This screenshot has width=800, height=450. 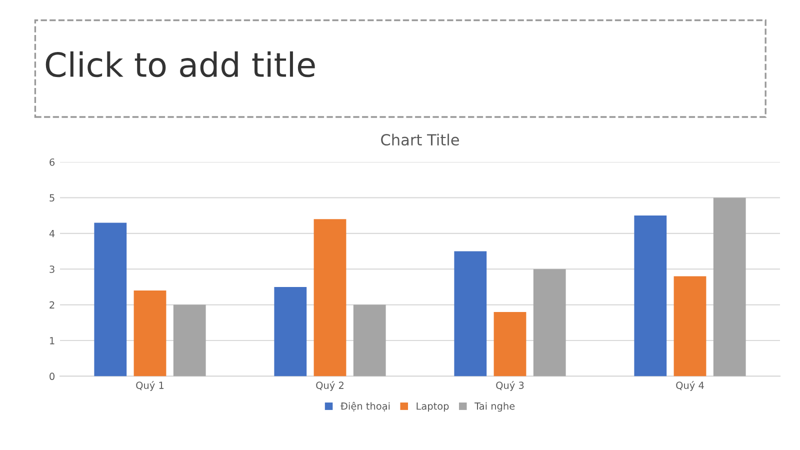 I want to click on legend-label: Laptop, so click(x=432, y=407).